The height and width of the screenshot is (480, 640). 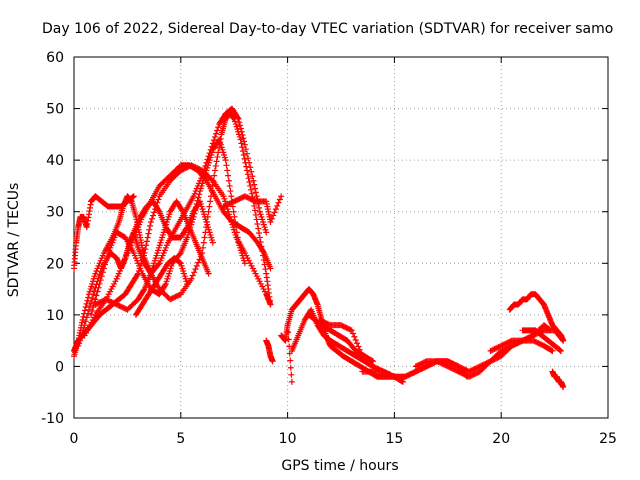 What do you see at coordinates (55, 264) in the screenshot?
I see `y-tick-label: 20` at bounding box center [55, 264].